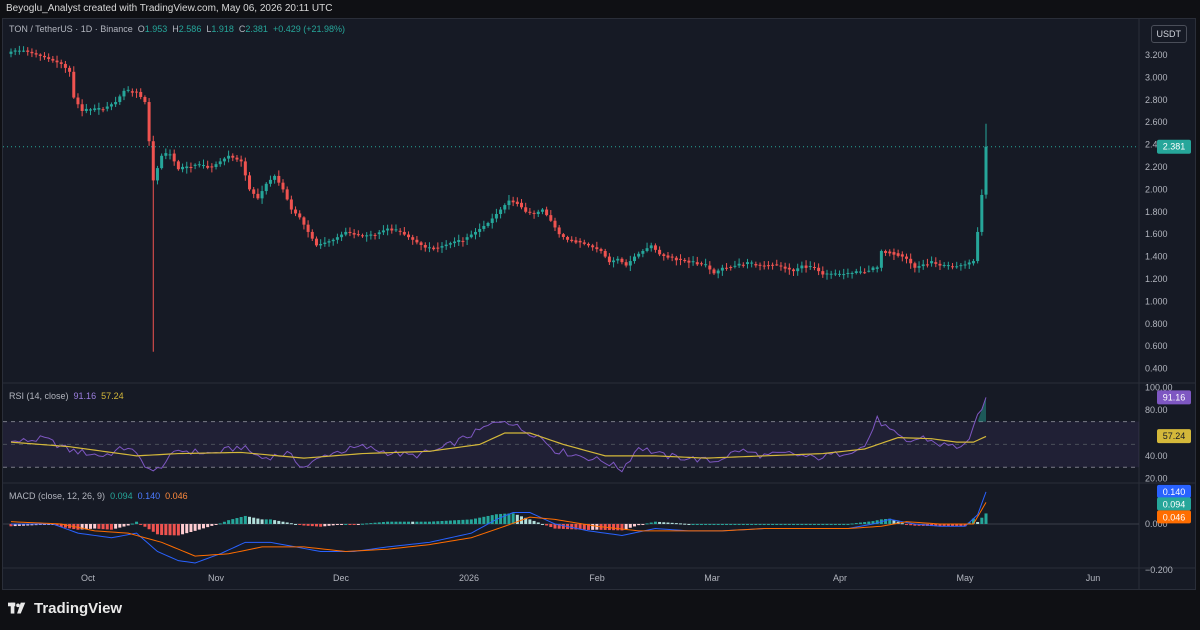 This screenshot has width=1200, height=630. Describe the element at coordinates (1156, 167) in the screenshot. I see `price-tick-label: 2.200` at that location.